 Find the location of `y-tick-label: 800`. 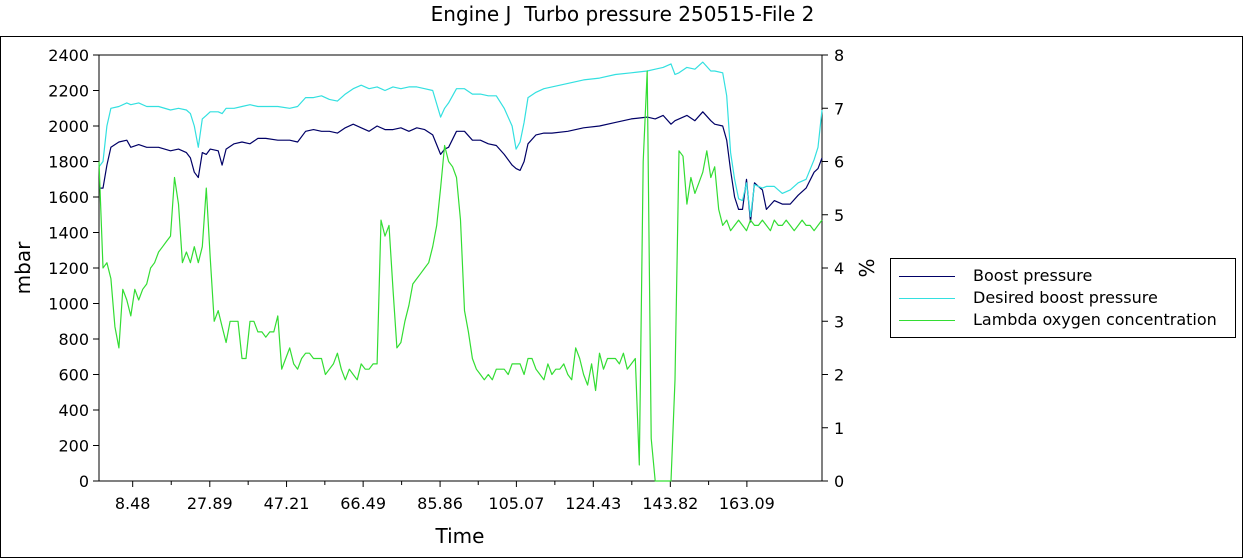

y-tick-label: 800 is located at coordinates (73, 339).